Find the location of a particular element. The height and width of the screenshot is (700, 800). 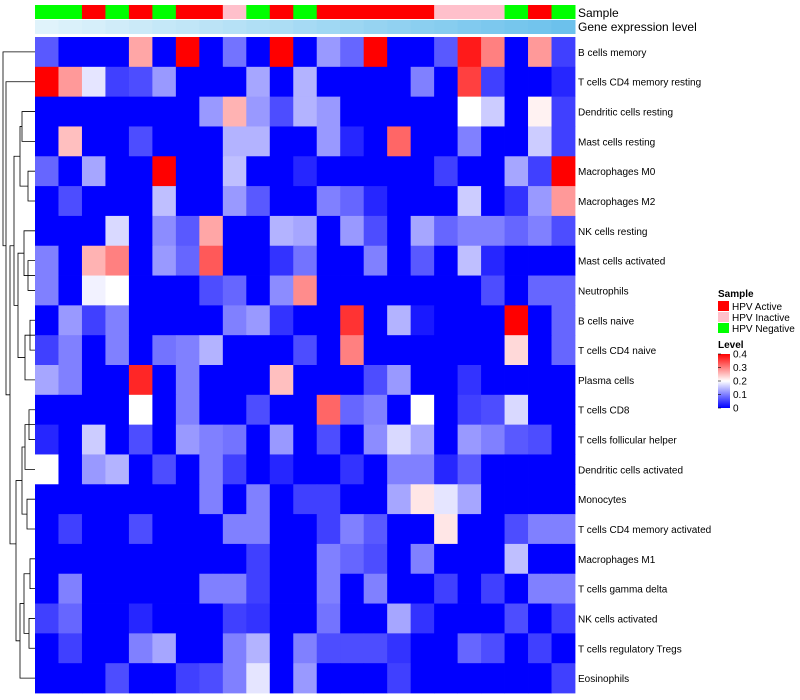

row-label: B cells memory is located at coordinates (612, 53).